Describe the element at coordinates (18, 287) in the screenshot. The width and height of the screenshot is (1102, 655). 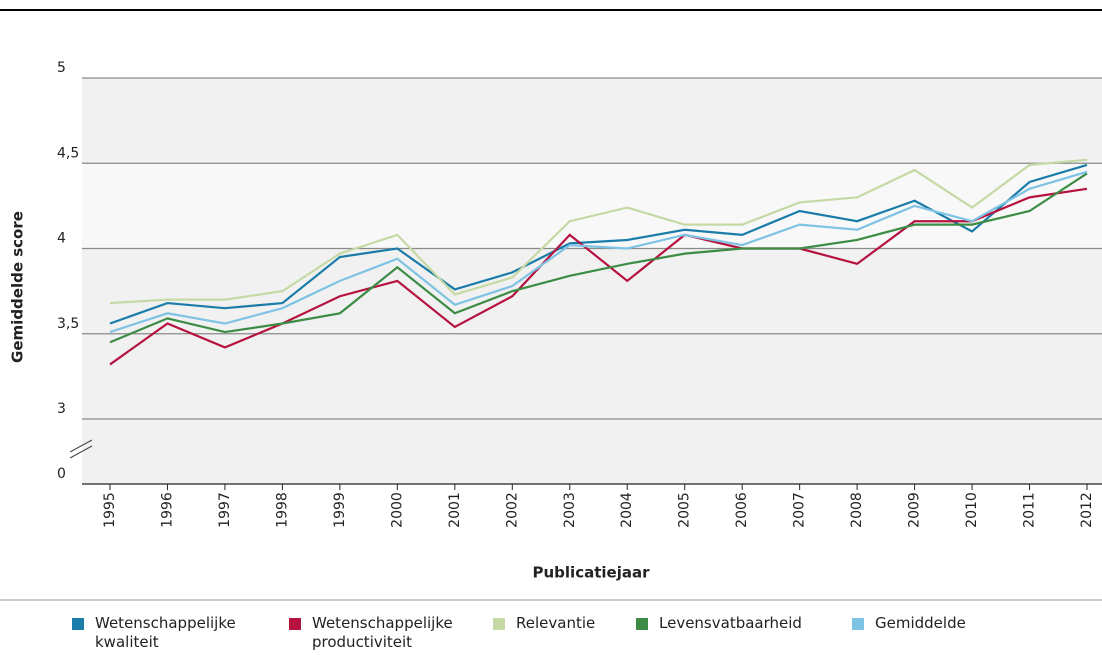
I see `y-axis-label: Gemiddelde score` at that location.